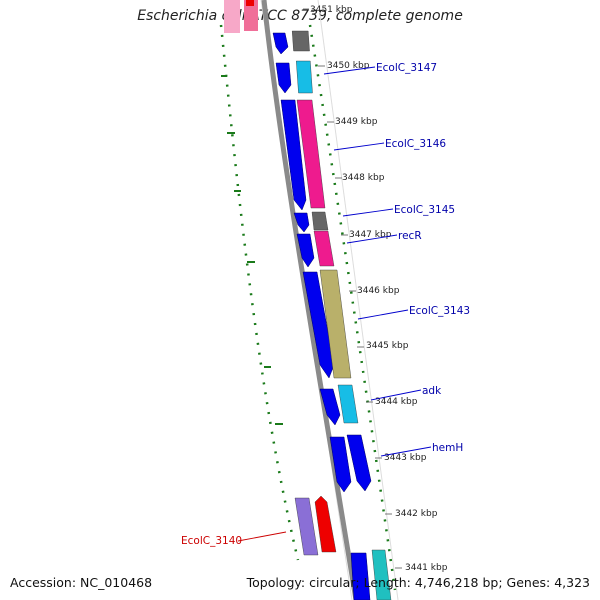 This screenshot has width=600, height=600. I want to click on reverse-track, so click(315, 525).